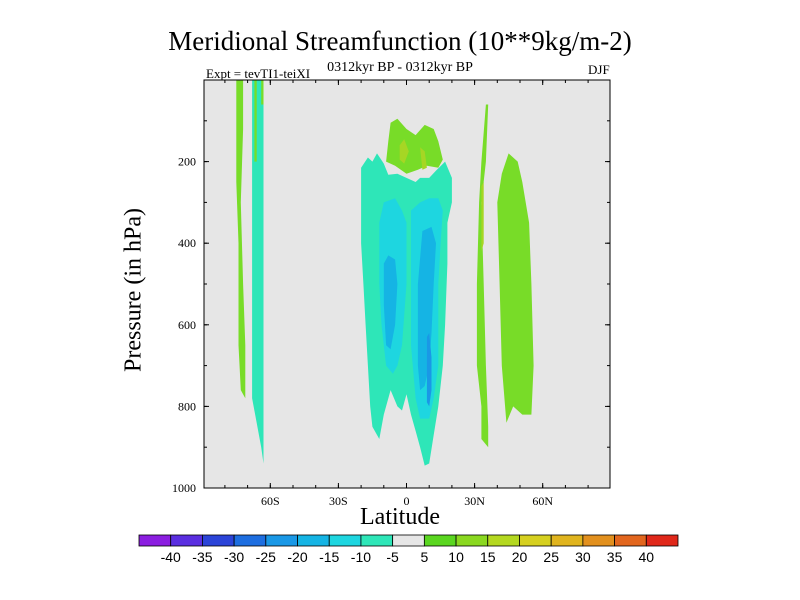 The image size is (800, 600). I want to click on x-tick-label: 0, so click(407, 501).